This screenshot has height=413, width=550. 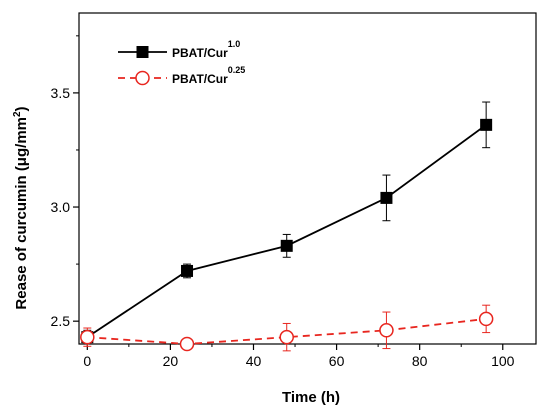 I want to click on x-axis-title: Time (h), so click(x=311, y=397).